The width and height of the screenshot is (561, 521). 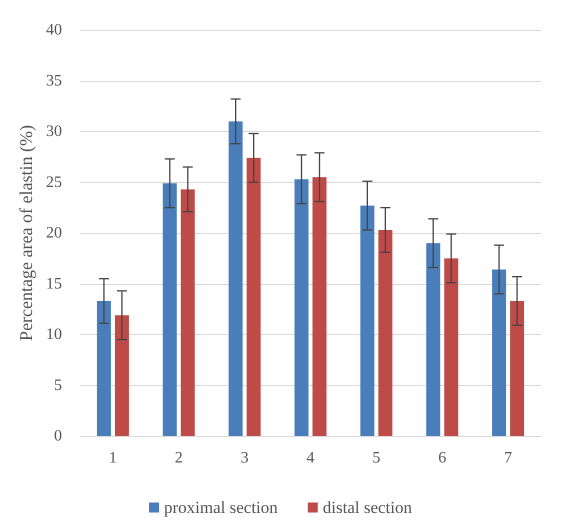 I want to click on x-tick-label: 1, so click(x=112, y=458).